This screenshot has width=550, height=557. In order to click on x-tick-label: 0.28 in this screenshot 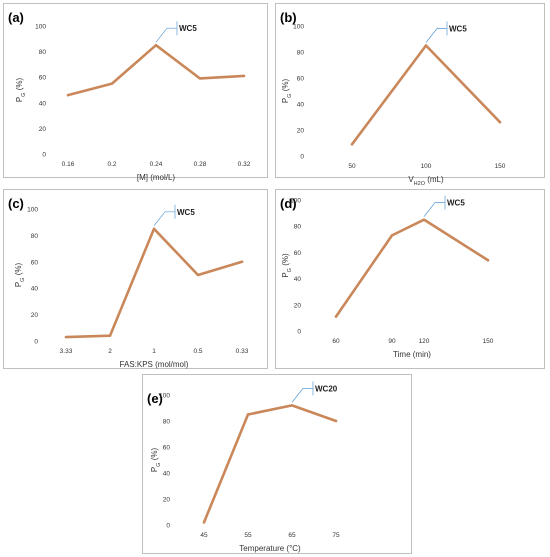, I will do `click(200, 164)`.